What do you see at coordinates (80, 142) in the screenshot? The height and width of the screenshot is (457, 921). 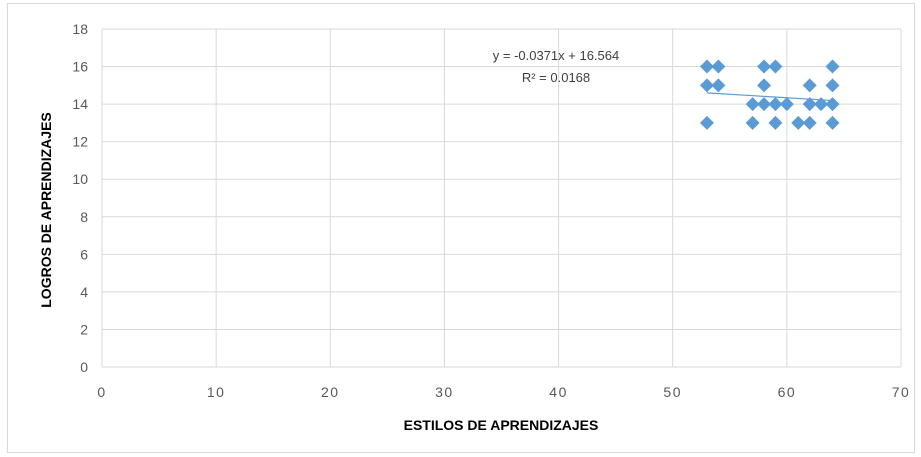 I see `y-tick-label: 12` at bounding box center [80, 142].